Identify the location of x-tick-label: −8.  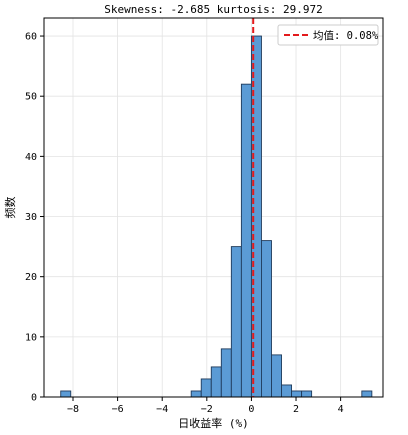
(73, 409).